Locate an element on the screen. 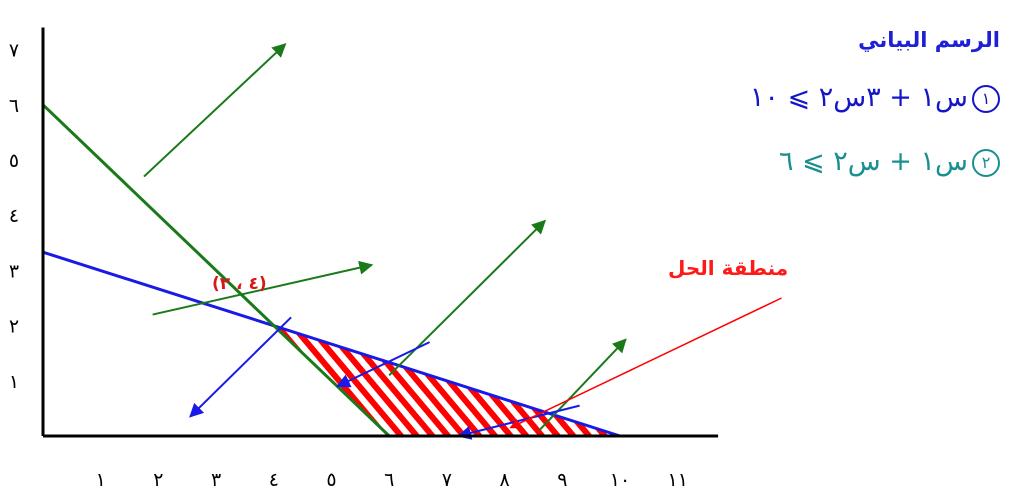  y-tick-label: ٣ is located at coordinates (14, 271).